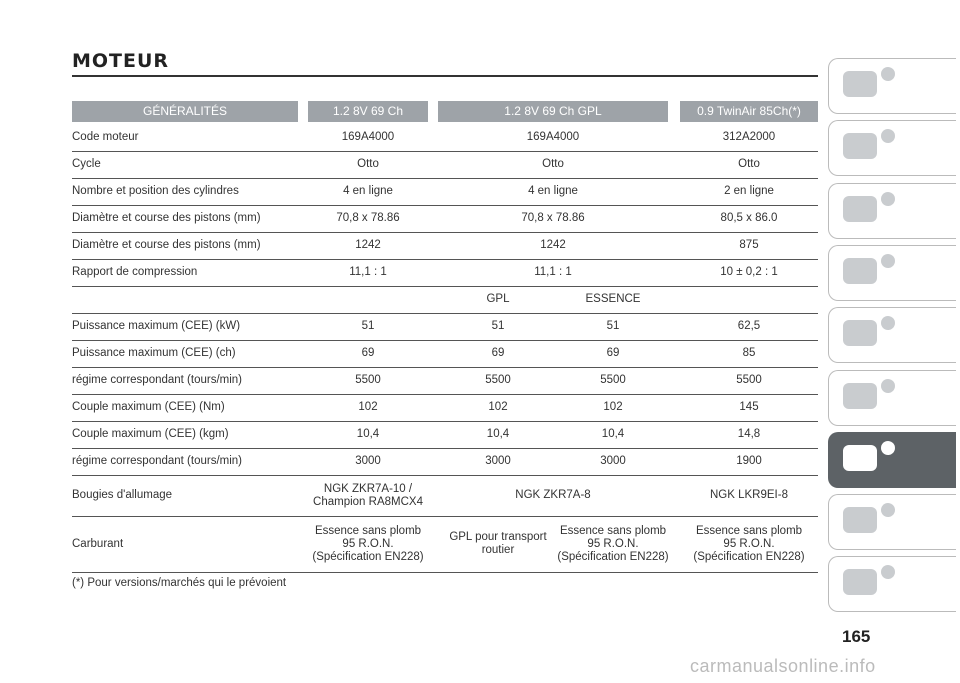  I want to click on cell: NGK LKR9EI-8, so click(749, 495).